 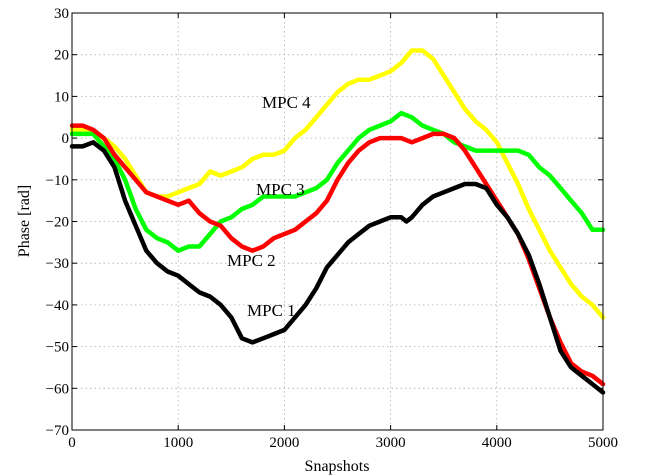 What do you see at coordinates (497, 443) in the screenshot?
I see `x-tick-label: 4000` at bounding box center [497, 443].